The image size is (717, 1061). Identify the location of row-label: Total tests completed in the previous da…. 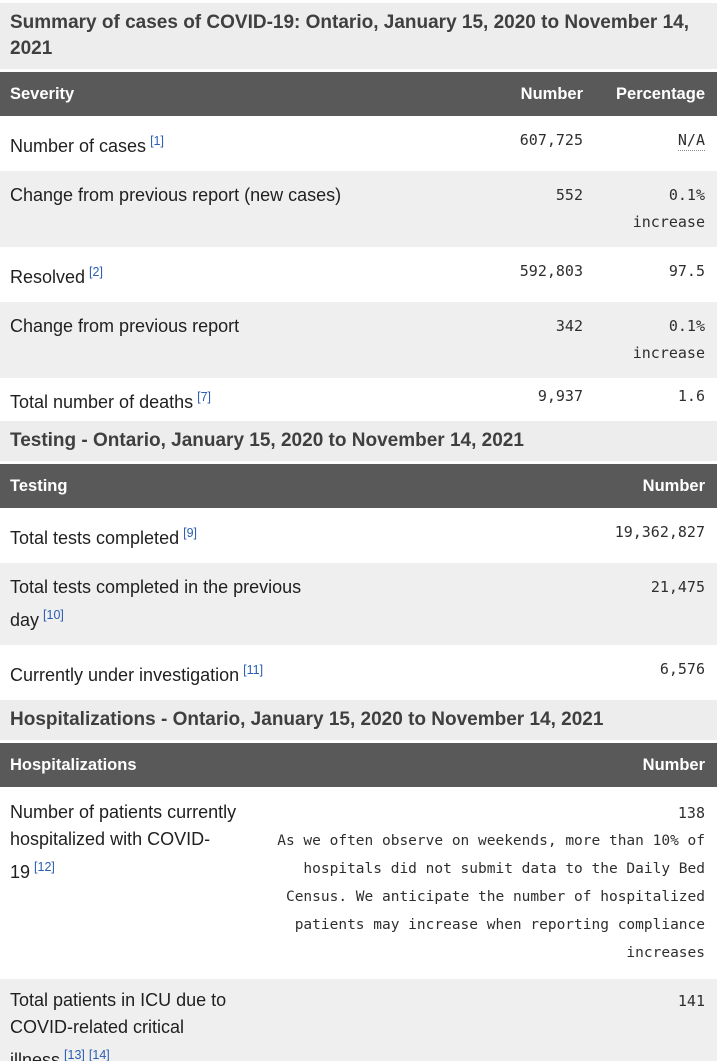
(156, 603).